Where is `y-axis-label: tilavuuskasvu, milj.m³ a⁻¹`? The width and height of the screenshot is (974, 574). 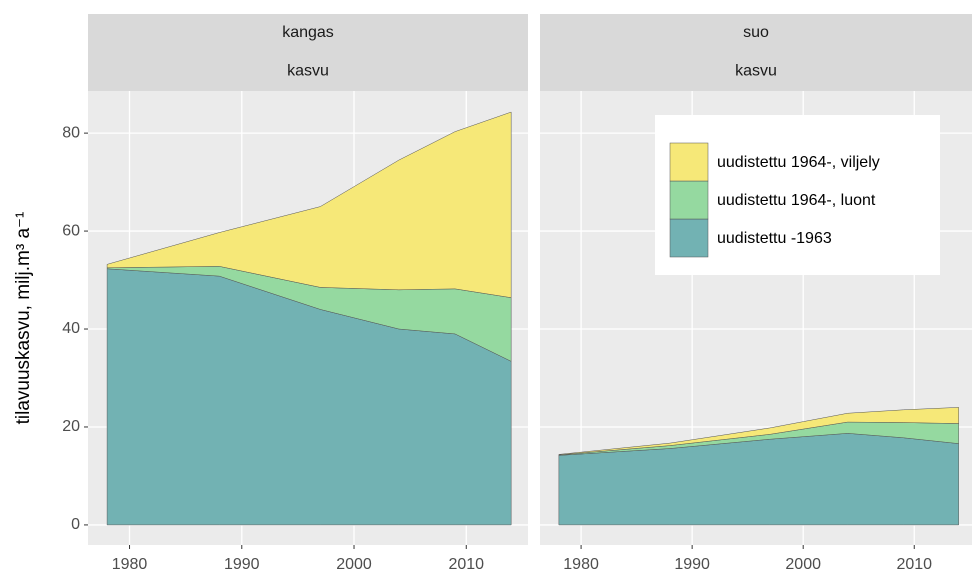 y-axis-label: tilavuuskasvu, milj.m³ a⁻¹ is located at coordinates (23, 318).